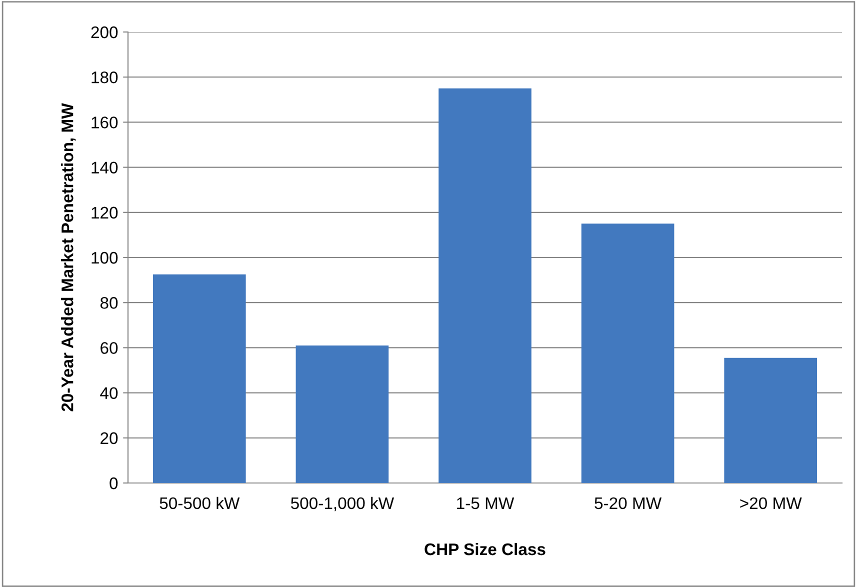 The width and height of the screenshot is (857, 588). I want to click on y-tick-label: 180, so click(105, 78).